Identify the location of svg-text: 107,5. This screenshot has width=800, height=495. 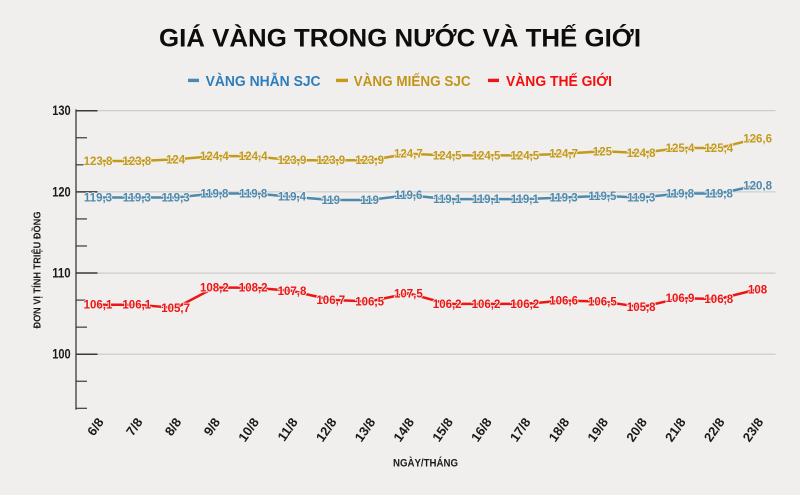
(408, 294).